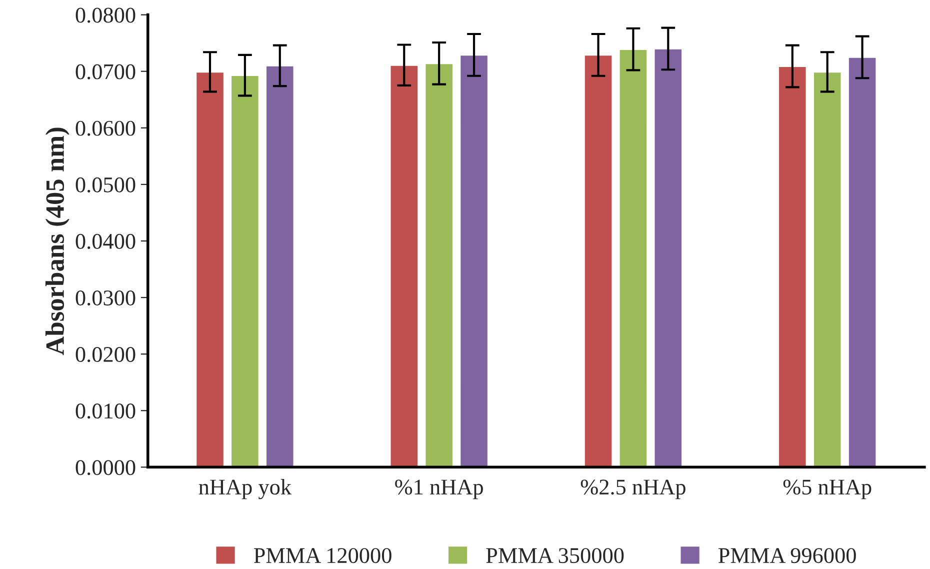  I want to click on y-tick-label: 0.0000, so click(106, 468).